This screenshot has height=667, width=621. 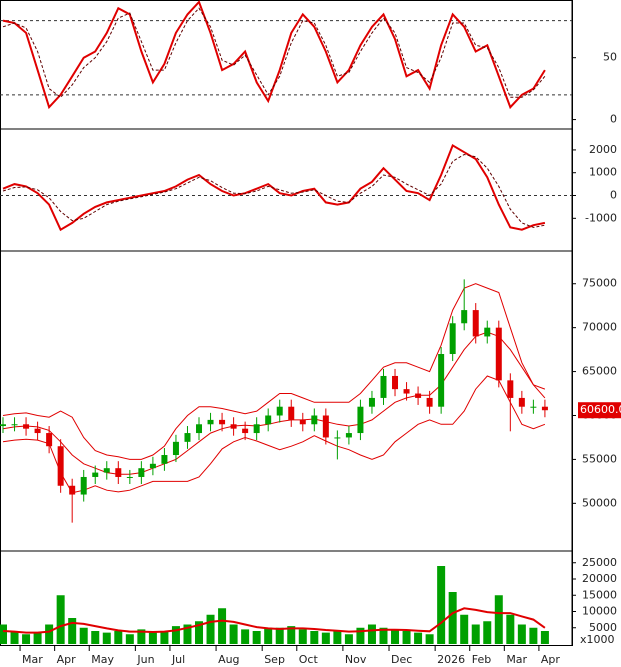 What do you see at coordinates (356, 659) in the screenshot?
I see `x-tick-label: Nov` at bounding box center [356, 659].